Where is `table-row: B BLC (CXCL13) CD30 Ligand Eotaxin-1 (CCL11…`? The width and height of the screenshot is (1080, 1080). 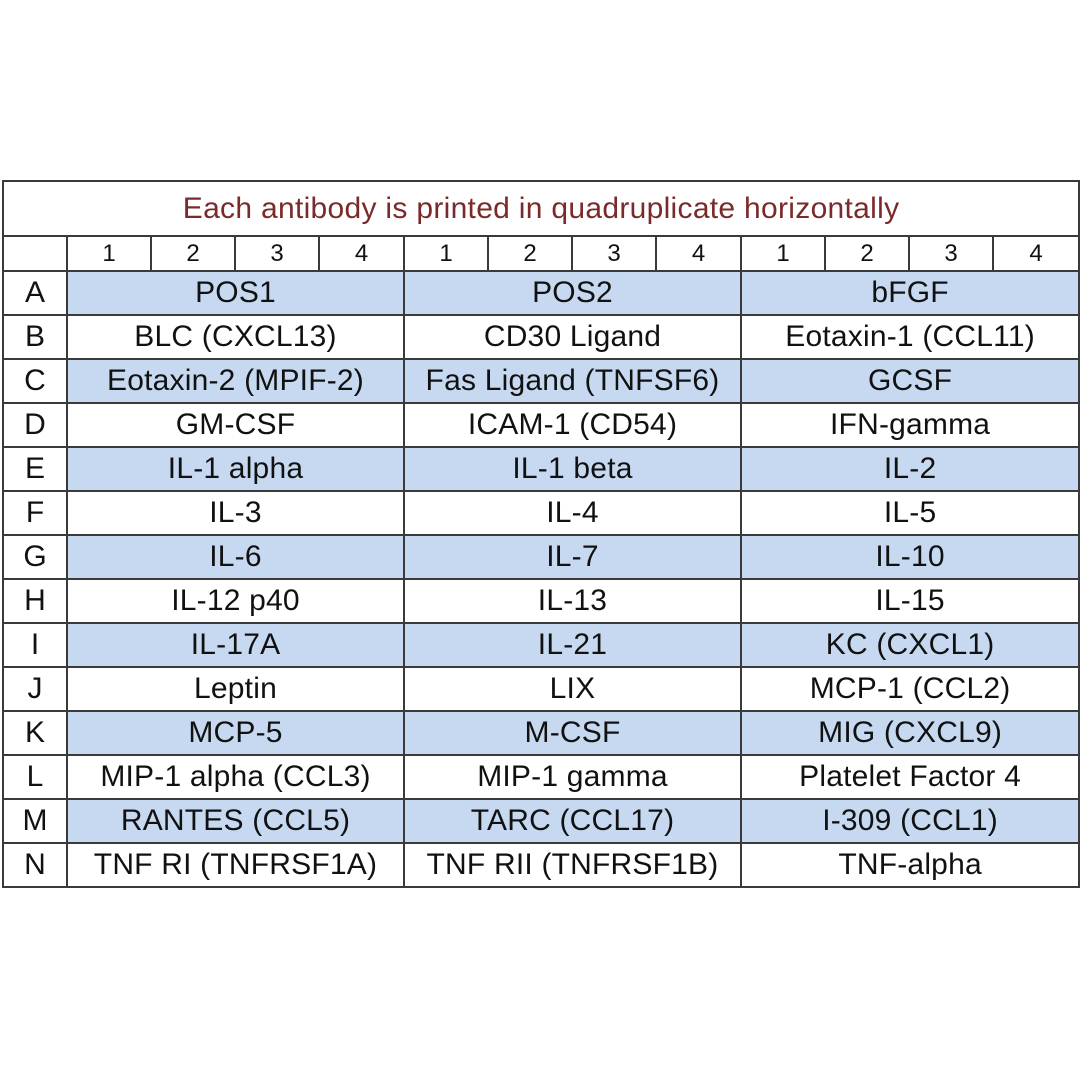 table-row: B BLC (CXCL13) CD30 Ligand Eotaxin-1 (CCL11… is located at coordinates (541, 337).